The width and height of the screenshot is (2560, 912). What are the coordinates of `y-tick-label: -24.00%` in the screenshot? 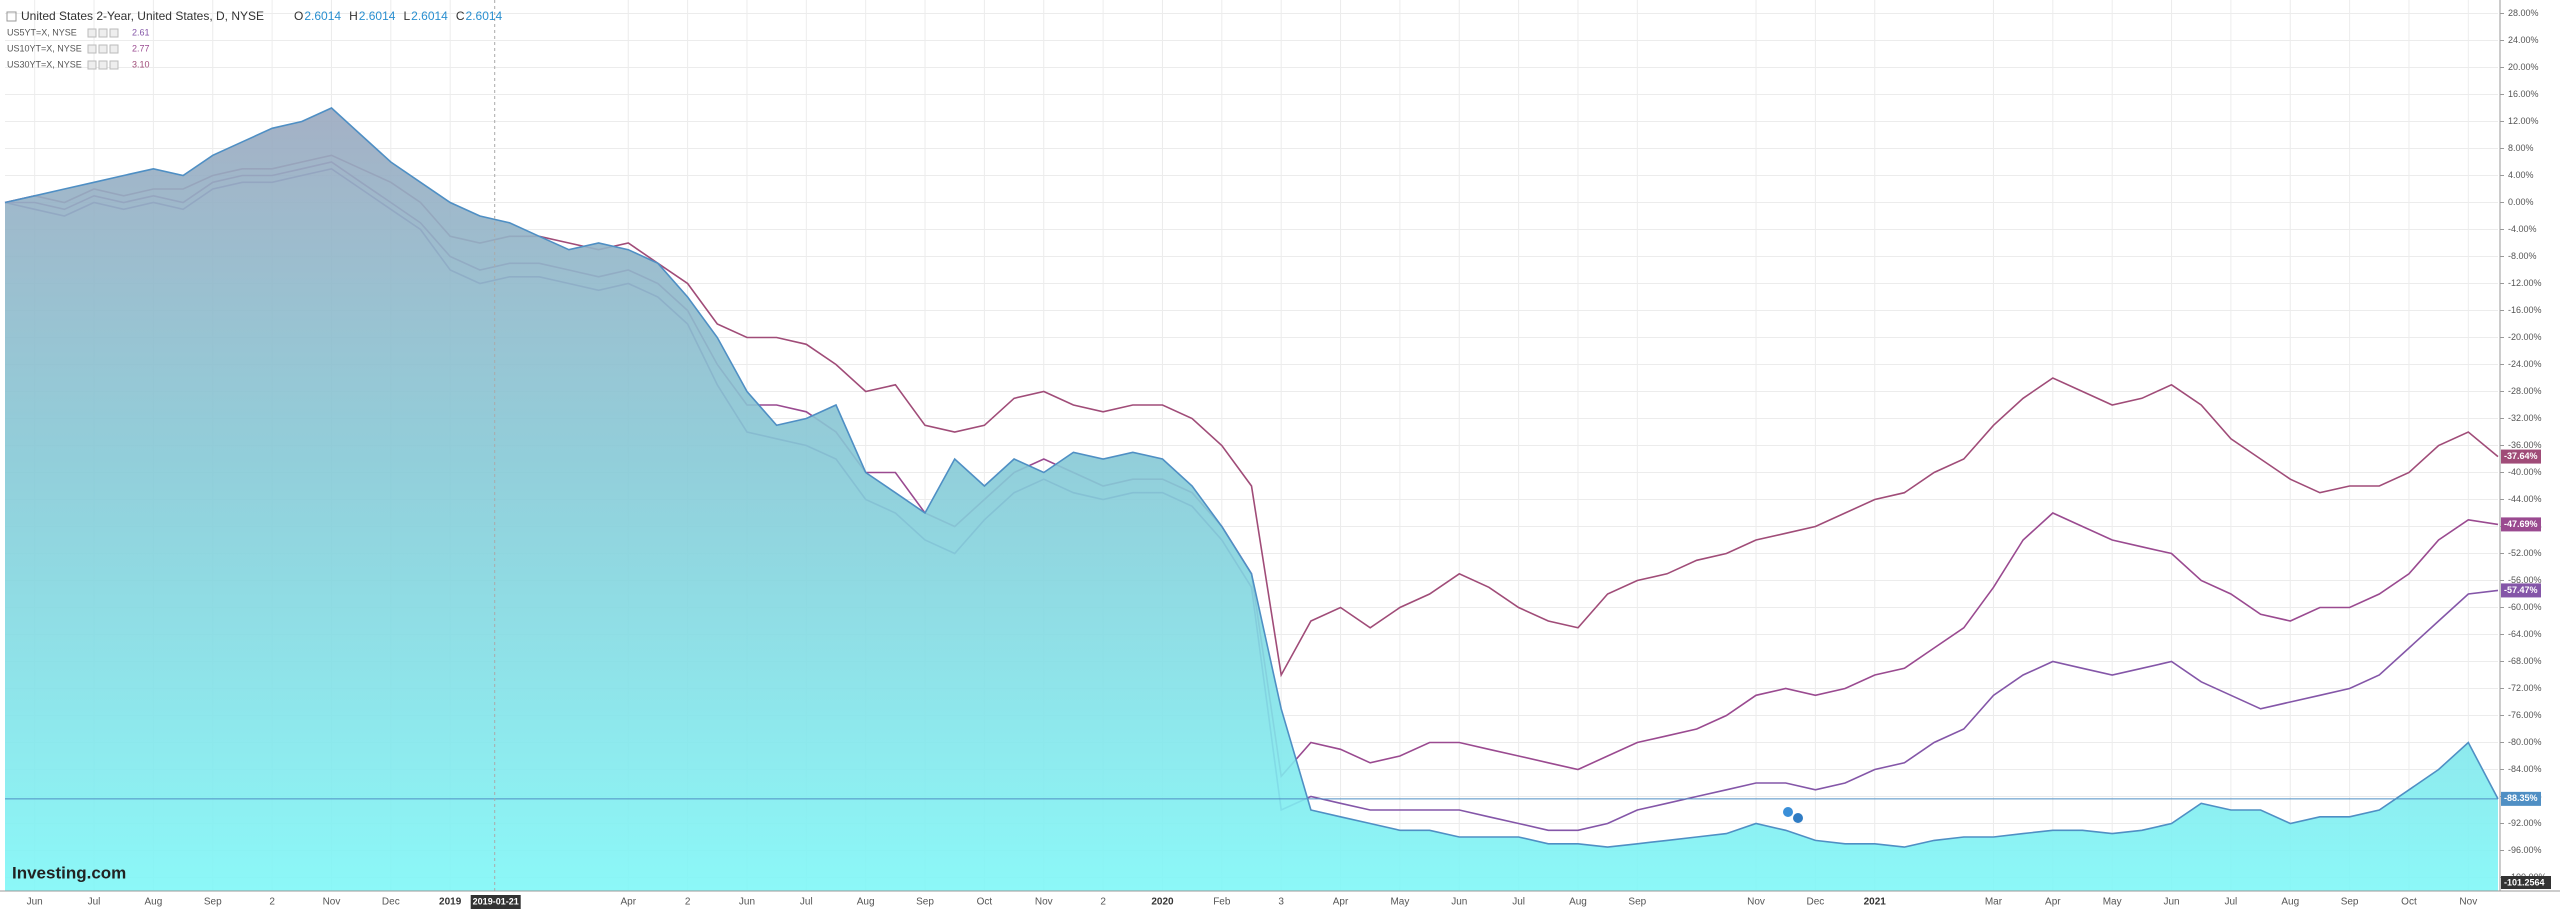 It's located at (2525, 364).